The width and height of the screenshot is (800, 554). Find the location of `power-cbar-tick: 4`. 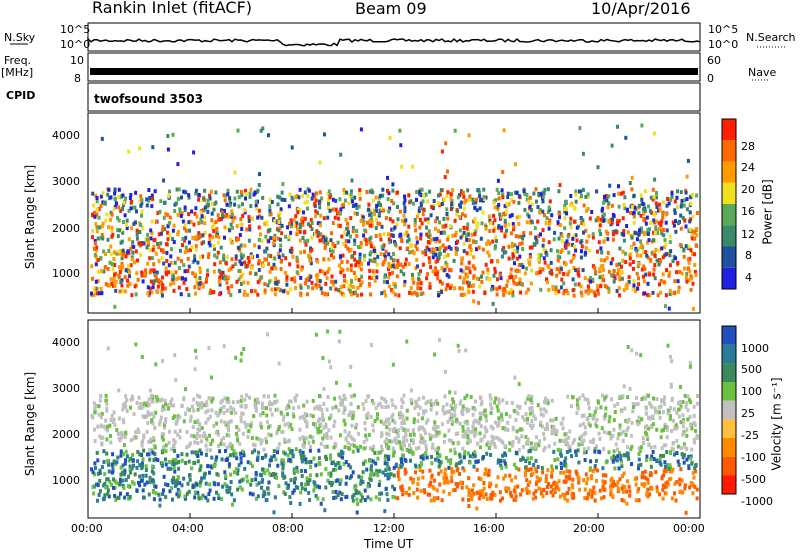

power-cbar-tick: 4 is located at coordinates (748, 277).